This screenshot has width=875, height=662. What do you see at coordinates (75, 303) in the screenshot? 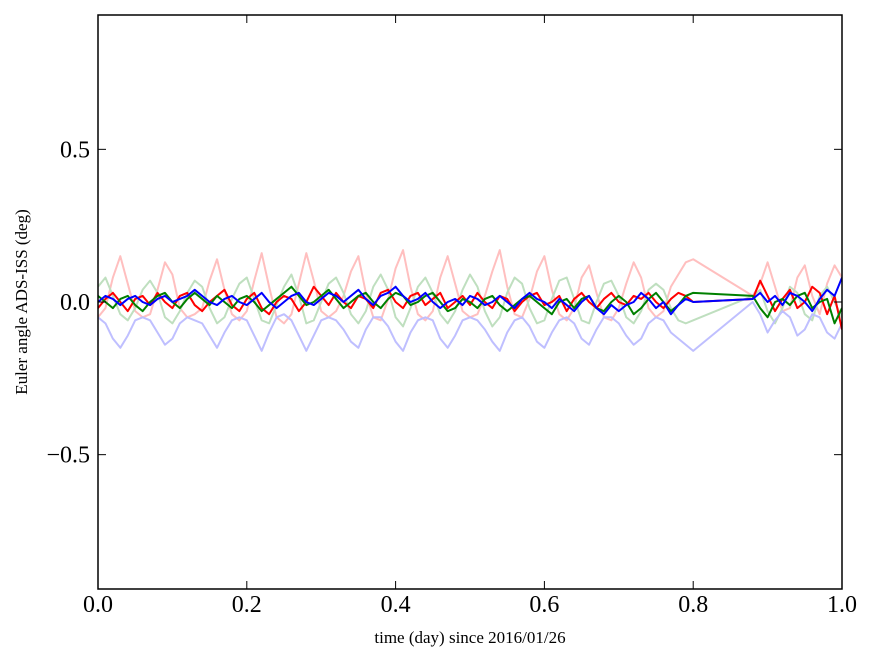
I see `y-tick-label: 0.0` at bounding box center [75, 303].